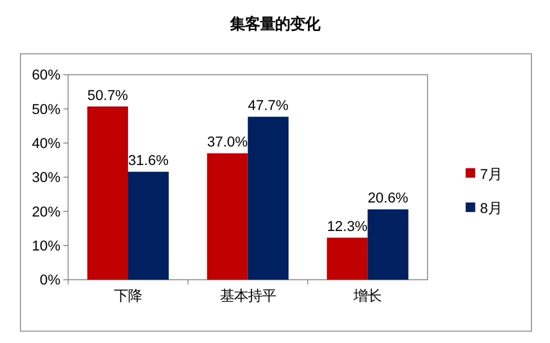  I want to click on y-tick-label: 40%, so click(46, 144).